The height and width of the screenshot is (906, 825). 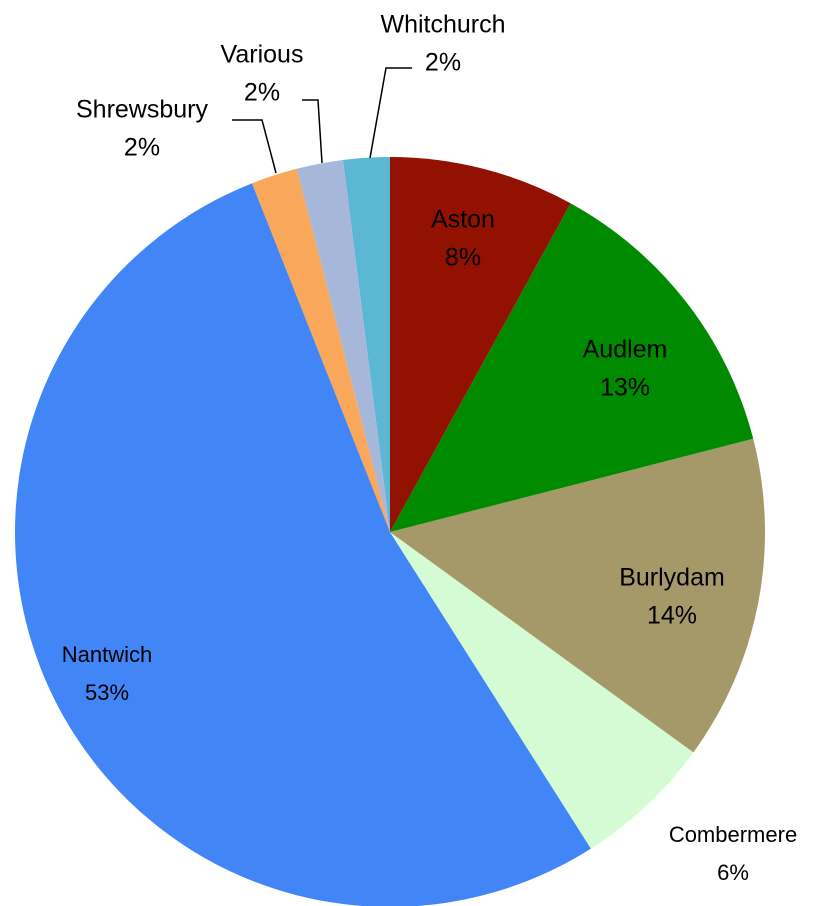 What do you see at coordinates (463, 258) in the screenshot?
I see `slice-value-label: 8%` at bounding box center [463, 258].